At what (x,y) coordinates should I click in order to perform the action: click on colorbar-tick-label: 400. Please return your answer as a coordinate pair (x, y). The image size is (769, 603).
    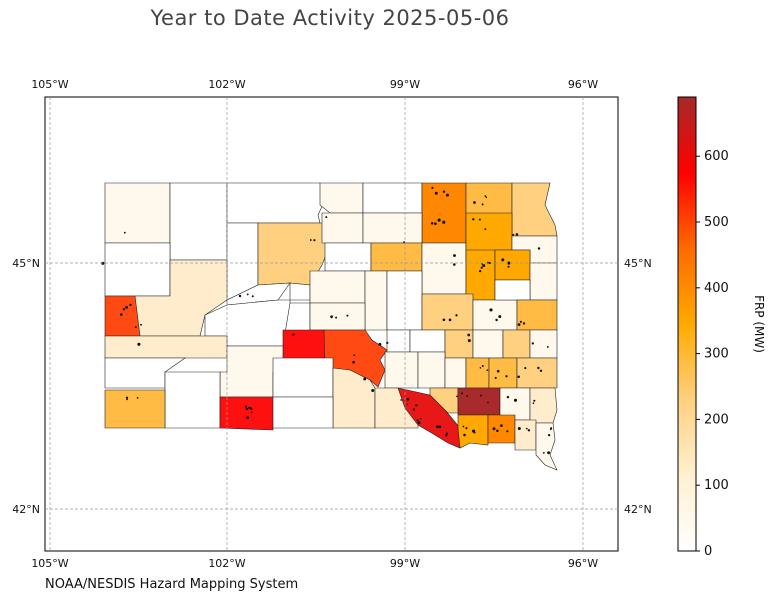
    Looking at the image, I should click on (716, 288).